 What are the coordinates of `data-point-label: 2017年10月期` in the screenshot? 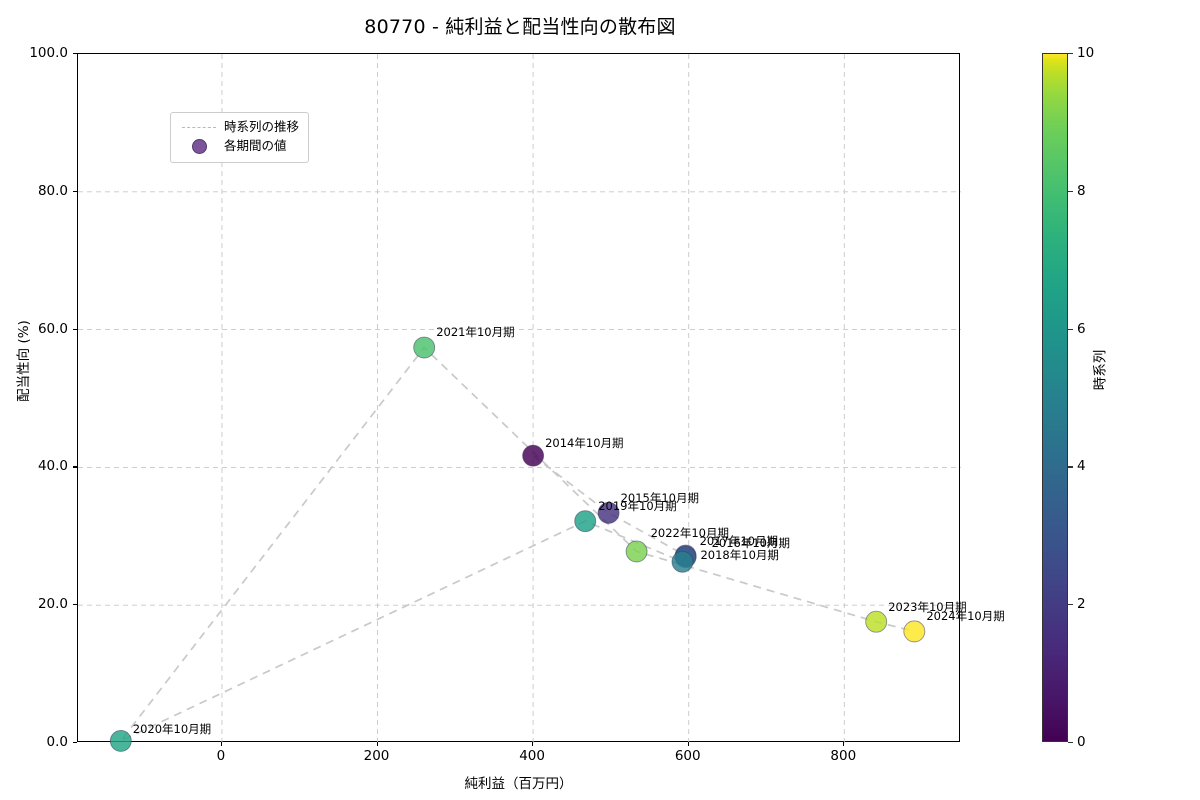 It's located at (738, 540).